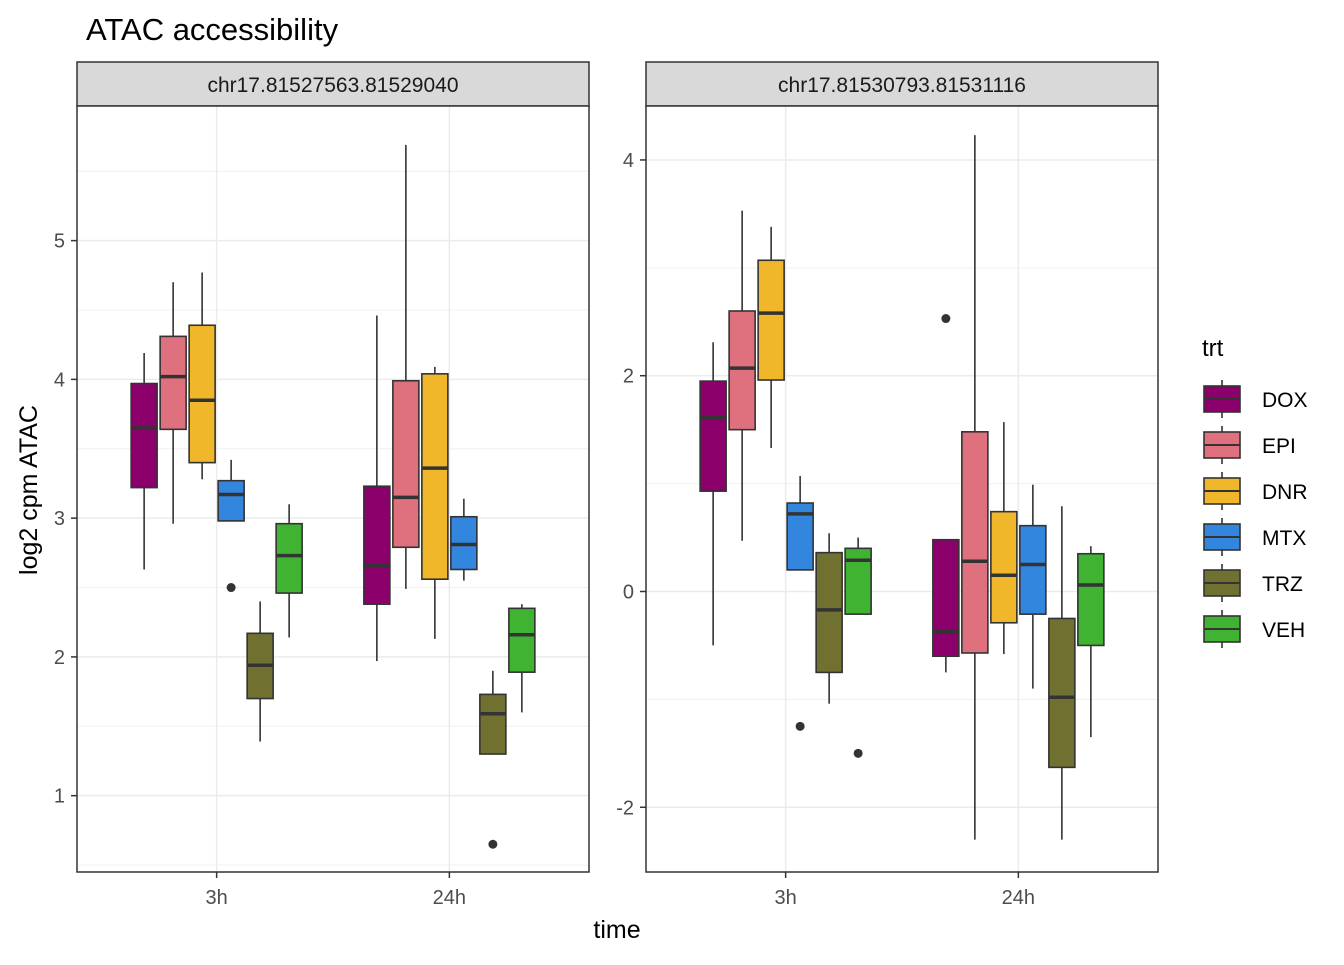  Describe the element at coordinates (1254, 537) in the screenshot. I see `legend-item-mtx: MTX` at that location.